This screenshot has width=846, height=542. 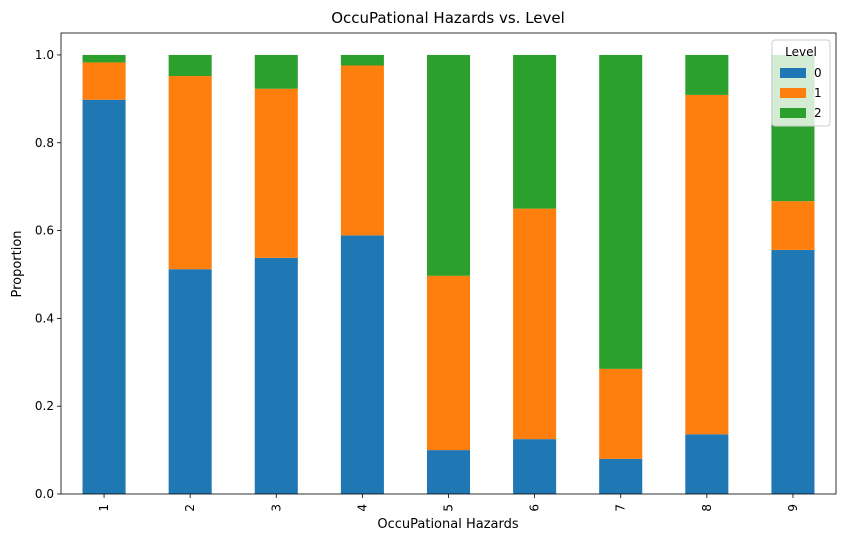 What do you see at coordinates (448, 524) in the screenshot?
I see `x-axis-label: OccuPational Hazards` at bounding box center [448, 524].